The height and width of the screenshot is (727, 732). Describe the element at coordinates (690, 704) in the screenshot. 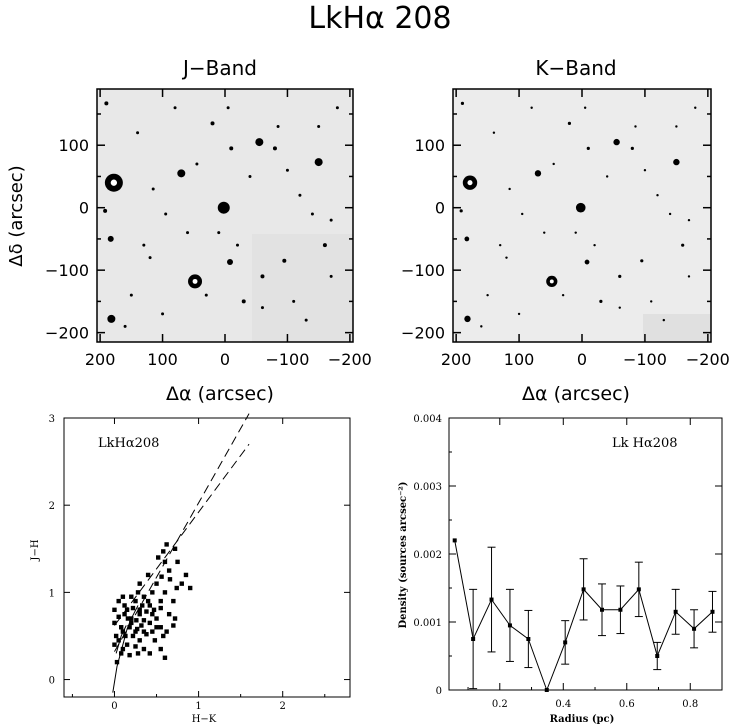

I see `density-x-tick-label: 0.8` at that location.